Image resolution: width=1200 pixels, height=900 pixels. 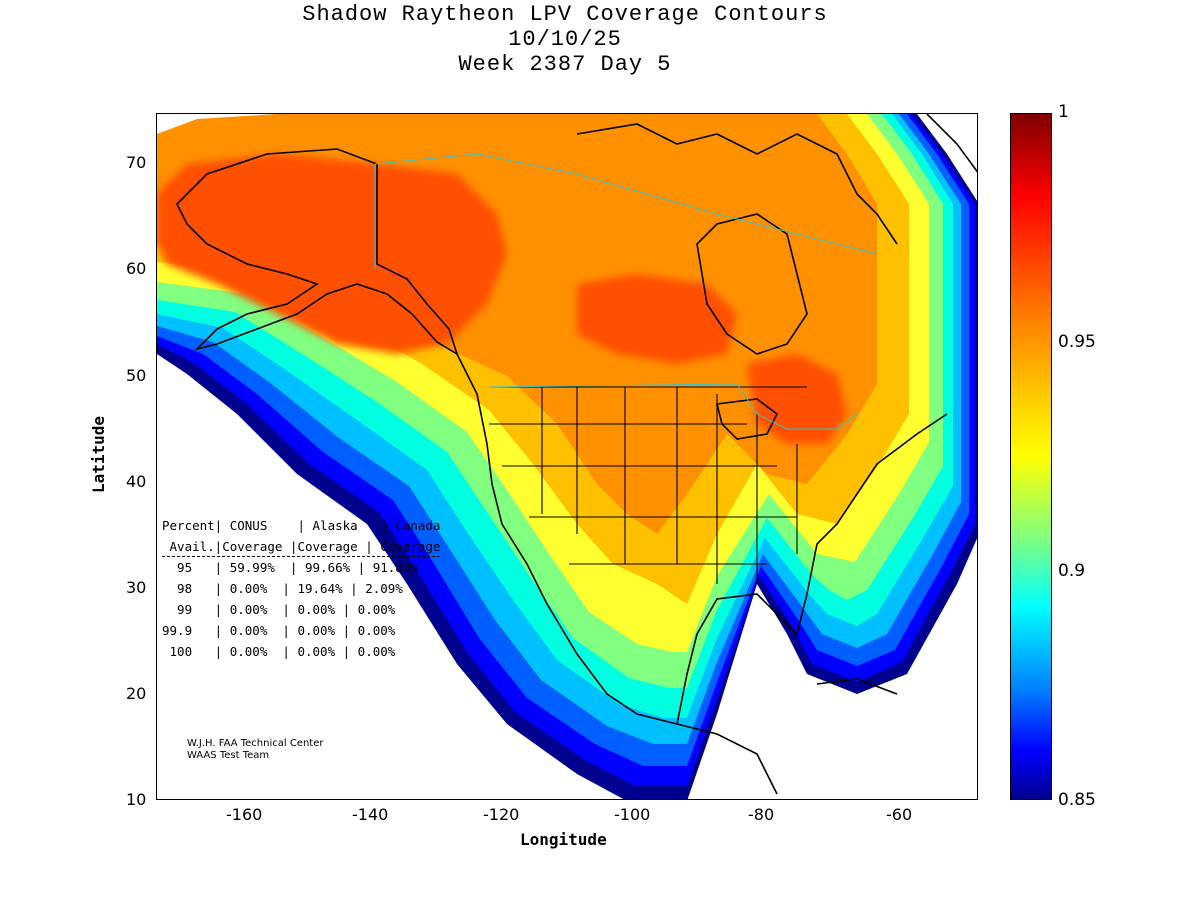 What do you see at coordinates (1072, 571) in the screenshot?
I see `colorbar-tick: 0.9` at bounding box center [1072, 571].